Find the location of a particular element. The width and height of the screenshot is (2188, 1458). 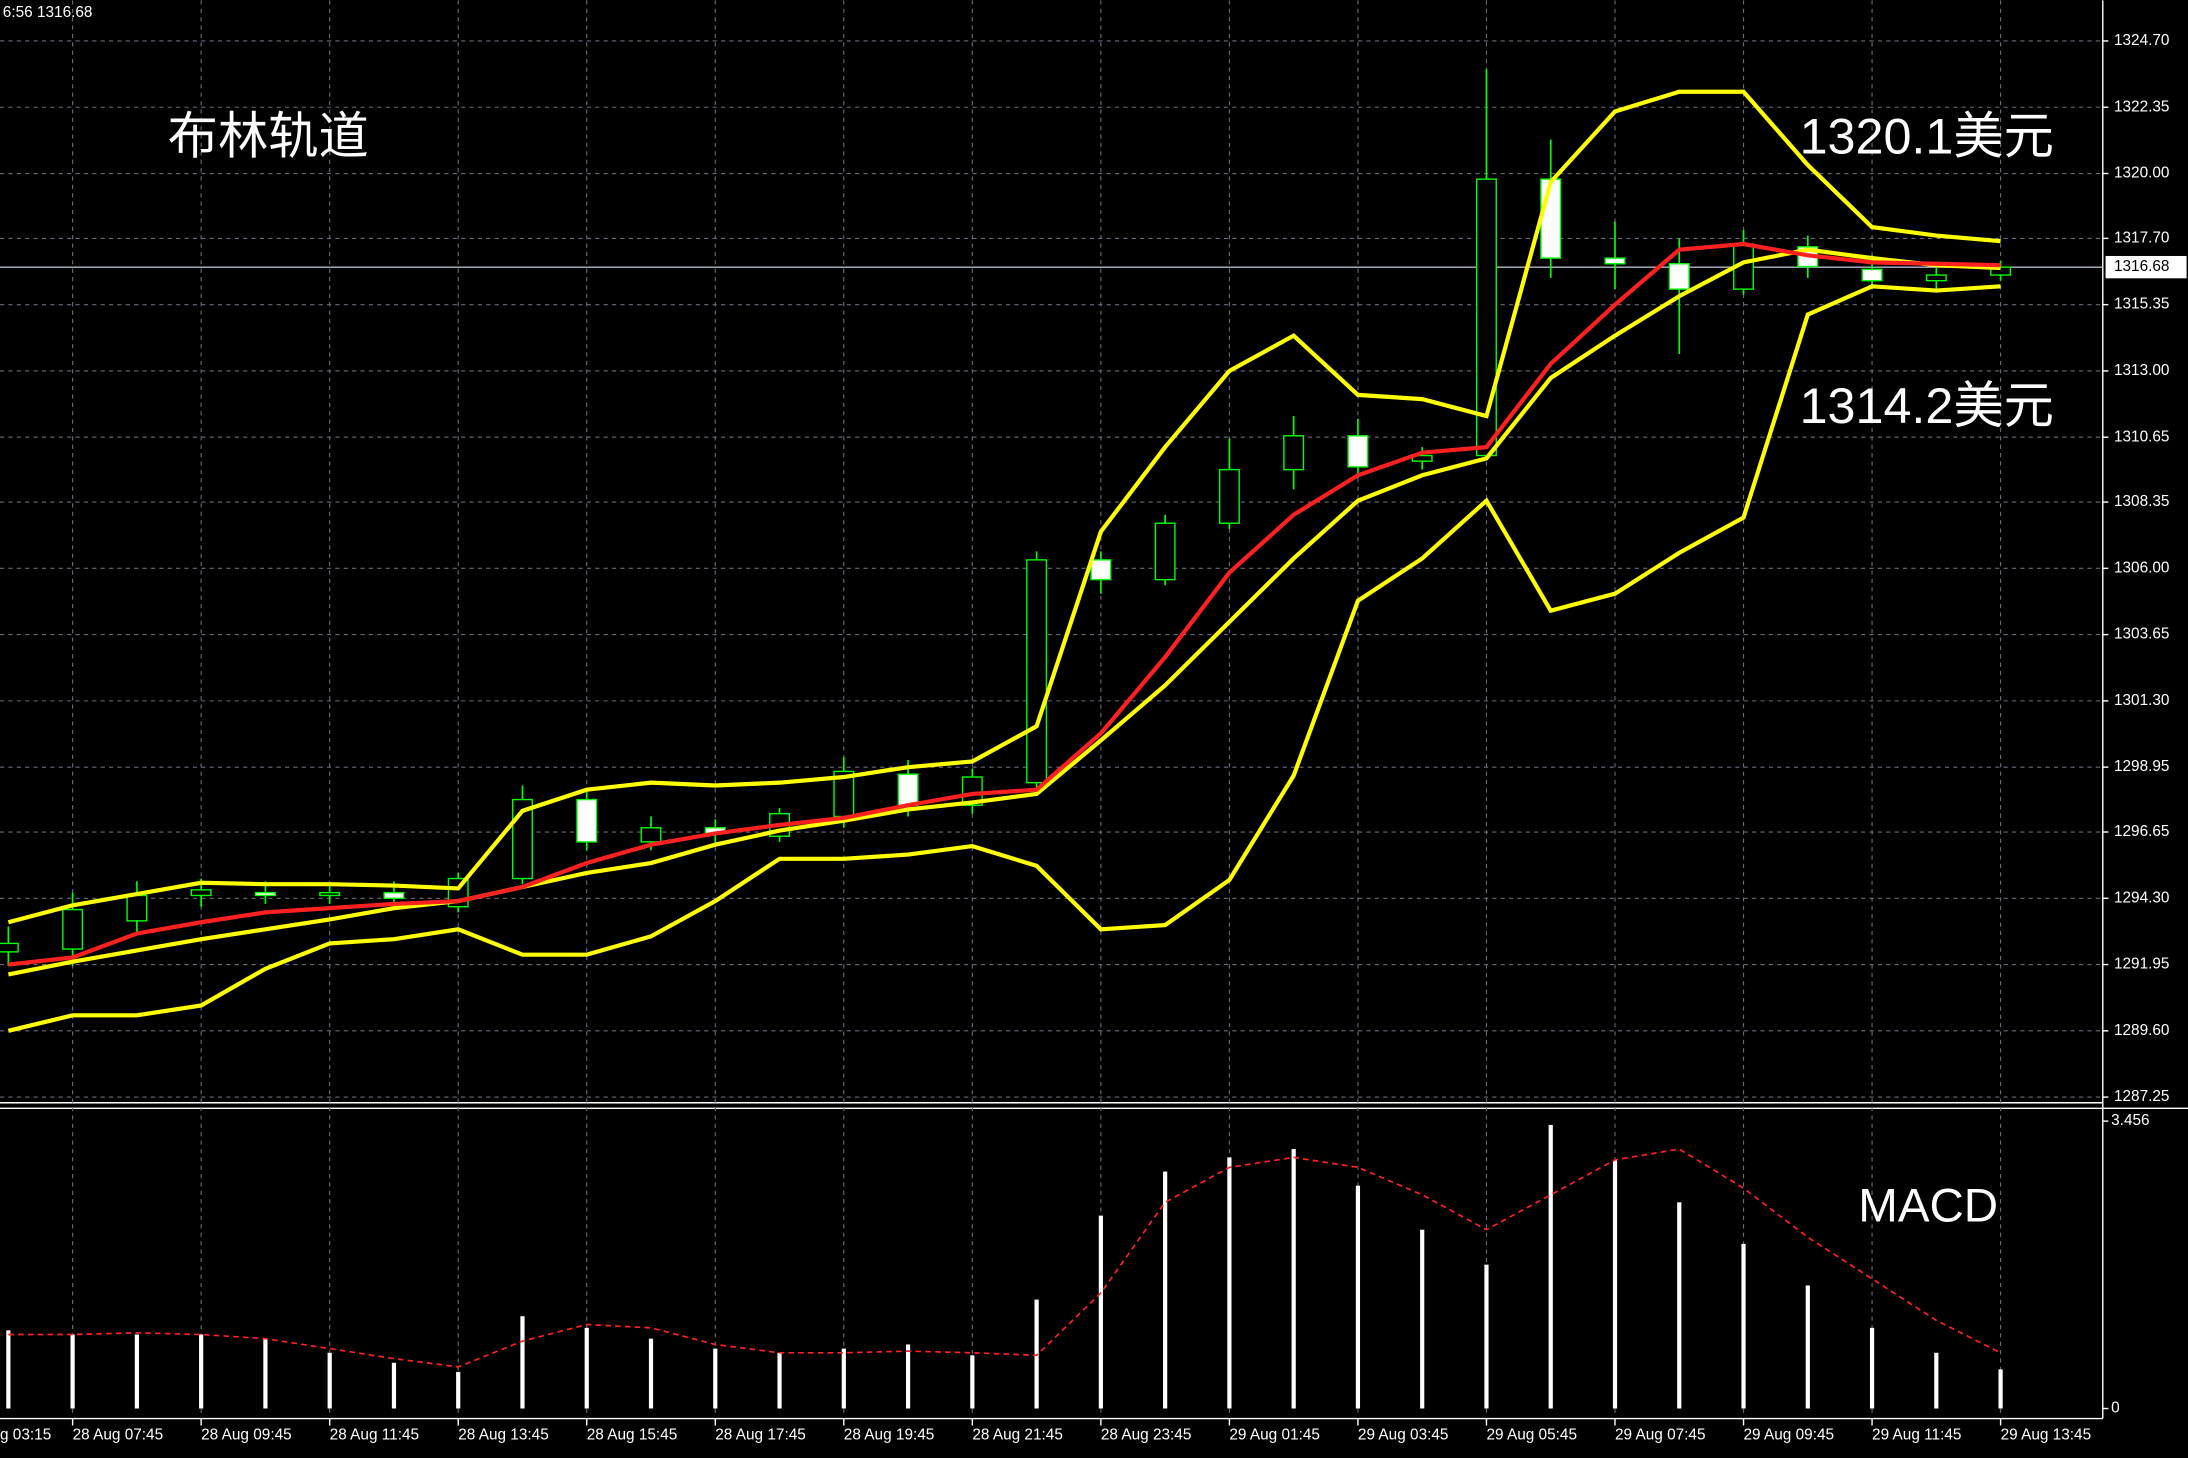

x-tick-label: 29 Aug 13:45 is located at coordinates (2046, 1434).